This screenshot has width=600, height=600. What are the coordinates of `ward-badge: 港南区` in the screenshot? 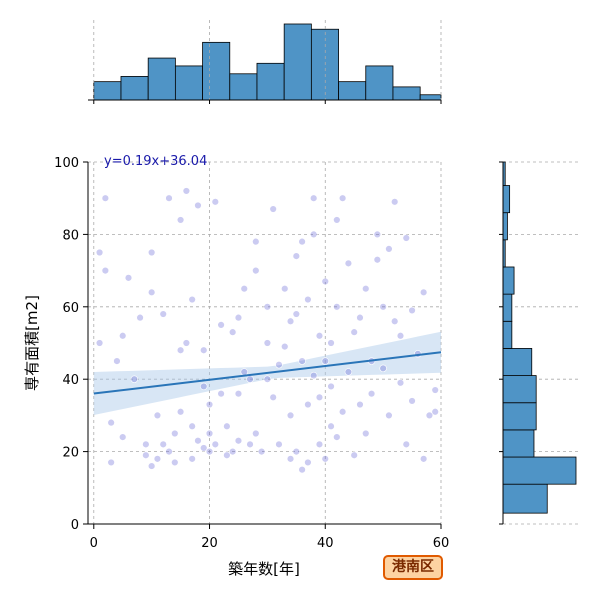 It's located at (413, 567).